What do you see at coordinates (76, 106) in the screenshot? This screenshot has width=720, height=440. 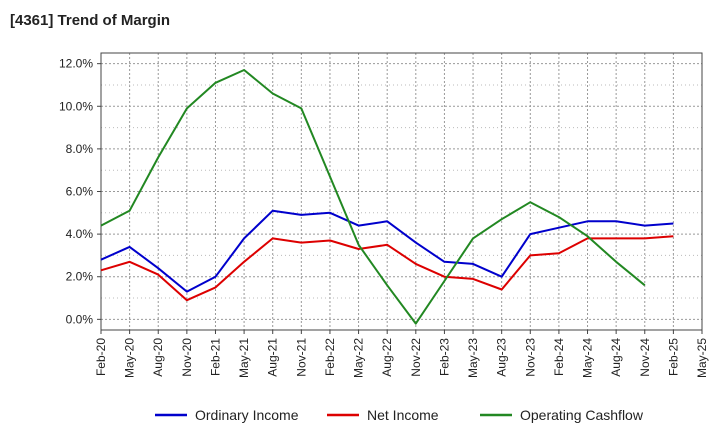 I see `y-tick-label: 10.0%` at bounding box center [76, 106].